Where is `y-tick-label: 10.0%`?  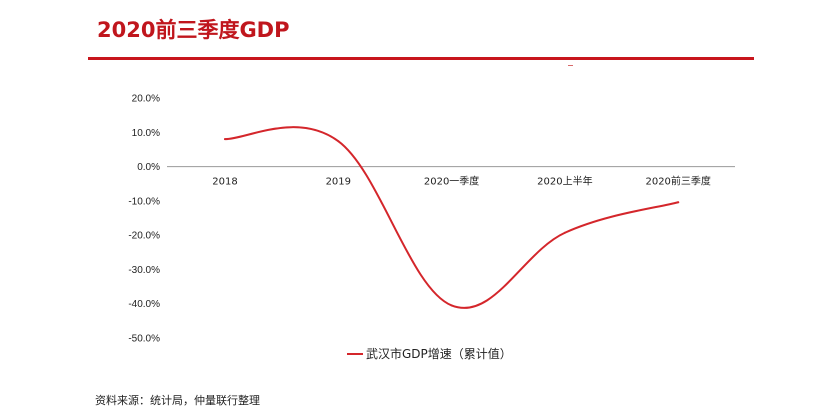
y-tick-label: 10.0% is located at coordinates (146, 133).